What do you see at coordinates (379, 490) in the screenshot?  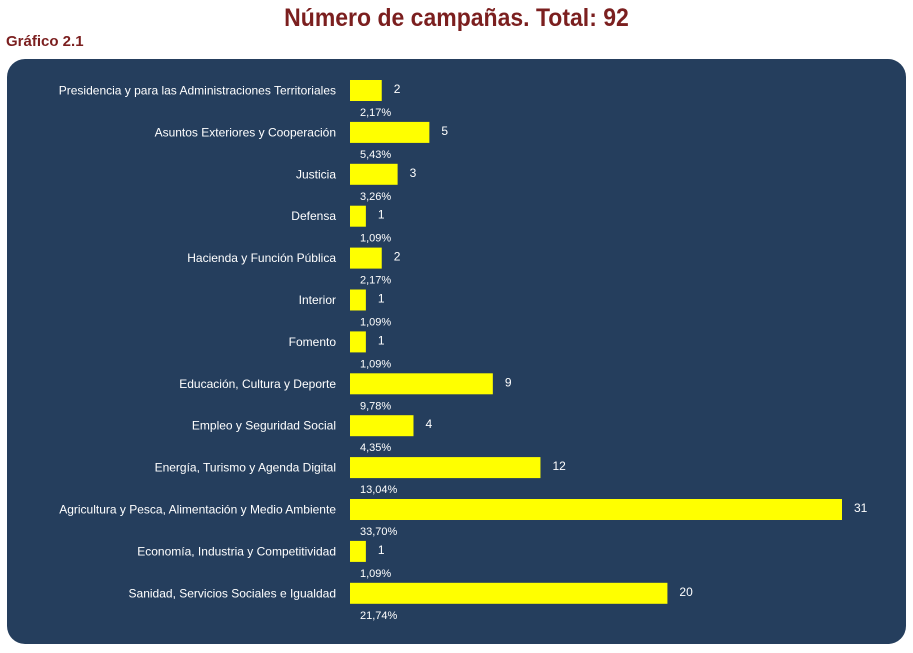 I see `percent-label: 13,04%` at bounding box center [379, 490].